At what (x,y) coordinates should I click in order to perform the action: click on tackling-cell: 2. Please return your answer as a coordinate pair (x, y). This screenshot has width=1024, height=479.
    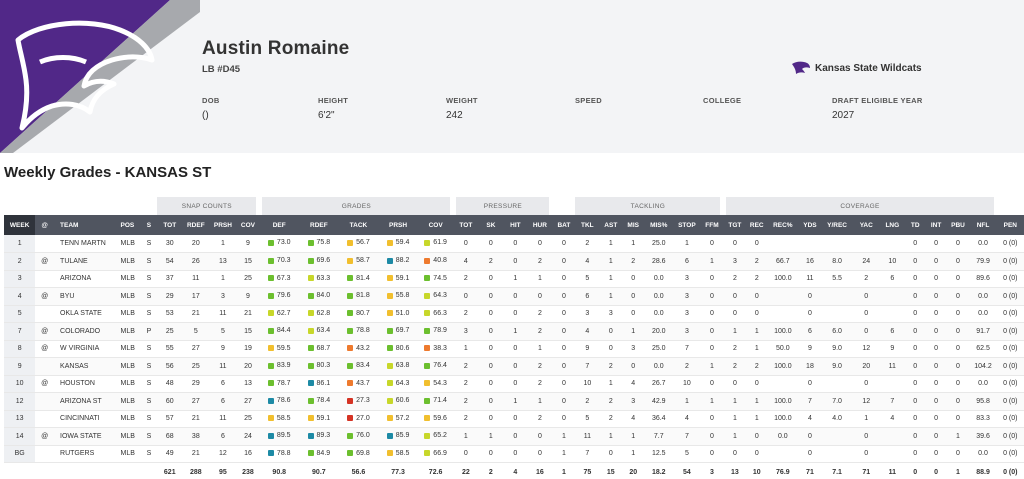
    Looking at the image, I should click on (587, 244).